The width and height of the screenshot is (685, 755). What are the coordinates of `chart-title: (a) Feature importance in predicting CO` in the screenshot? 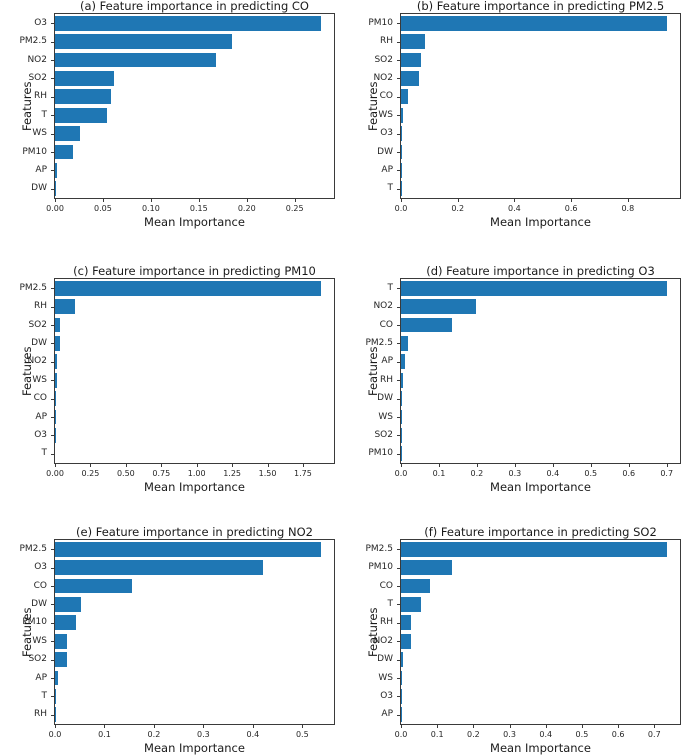 It's located at (194, 6).